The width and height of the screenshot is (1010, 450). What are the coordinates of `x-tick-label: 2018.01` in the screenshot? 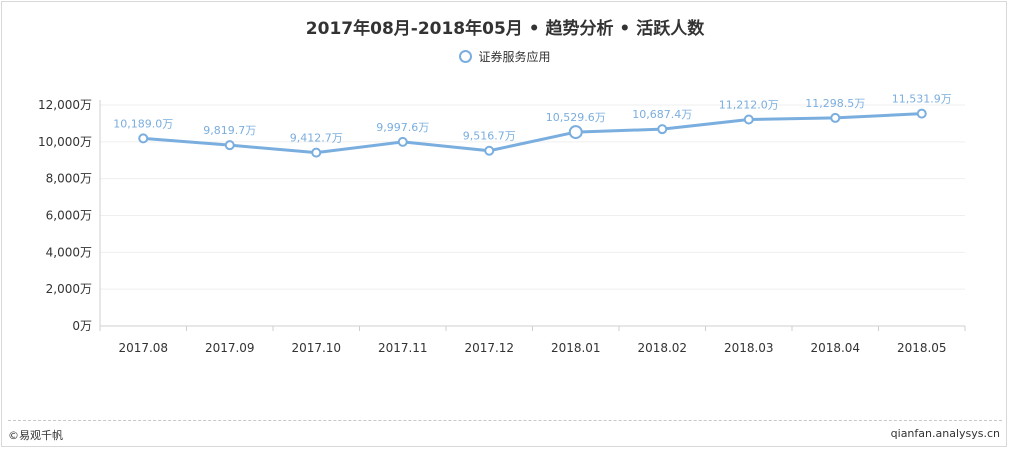 It's located at (576, 348).